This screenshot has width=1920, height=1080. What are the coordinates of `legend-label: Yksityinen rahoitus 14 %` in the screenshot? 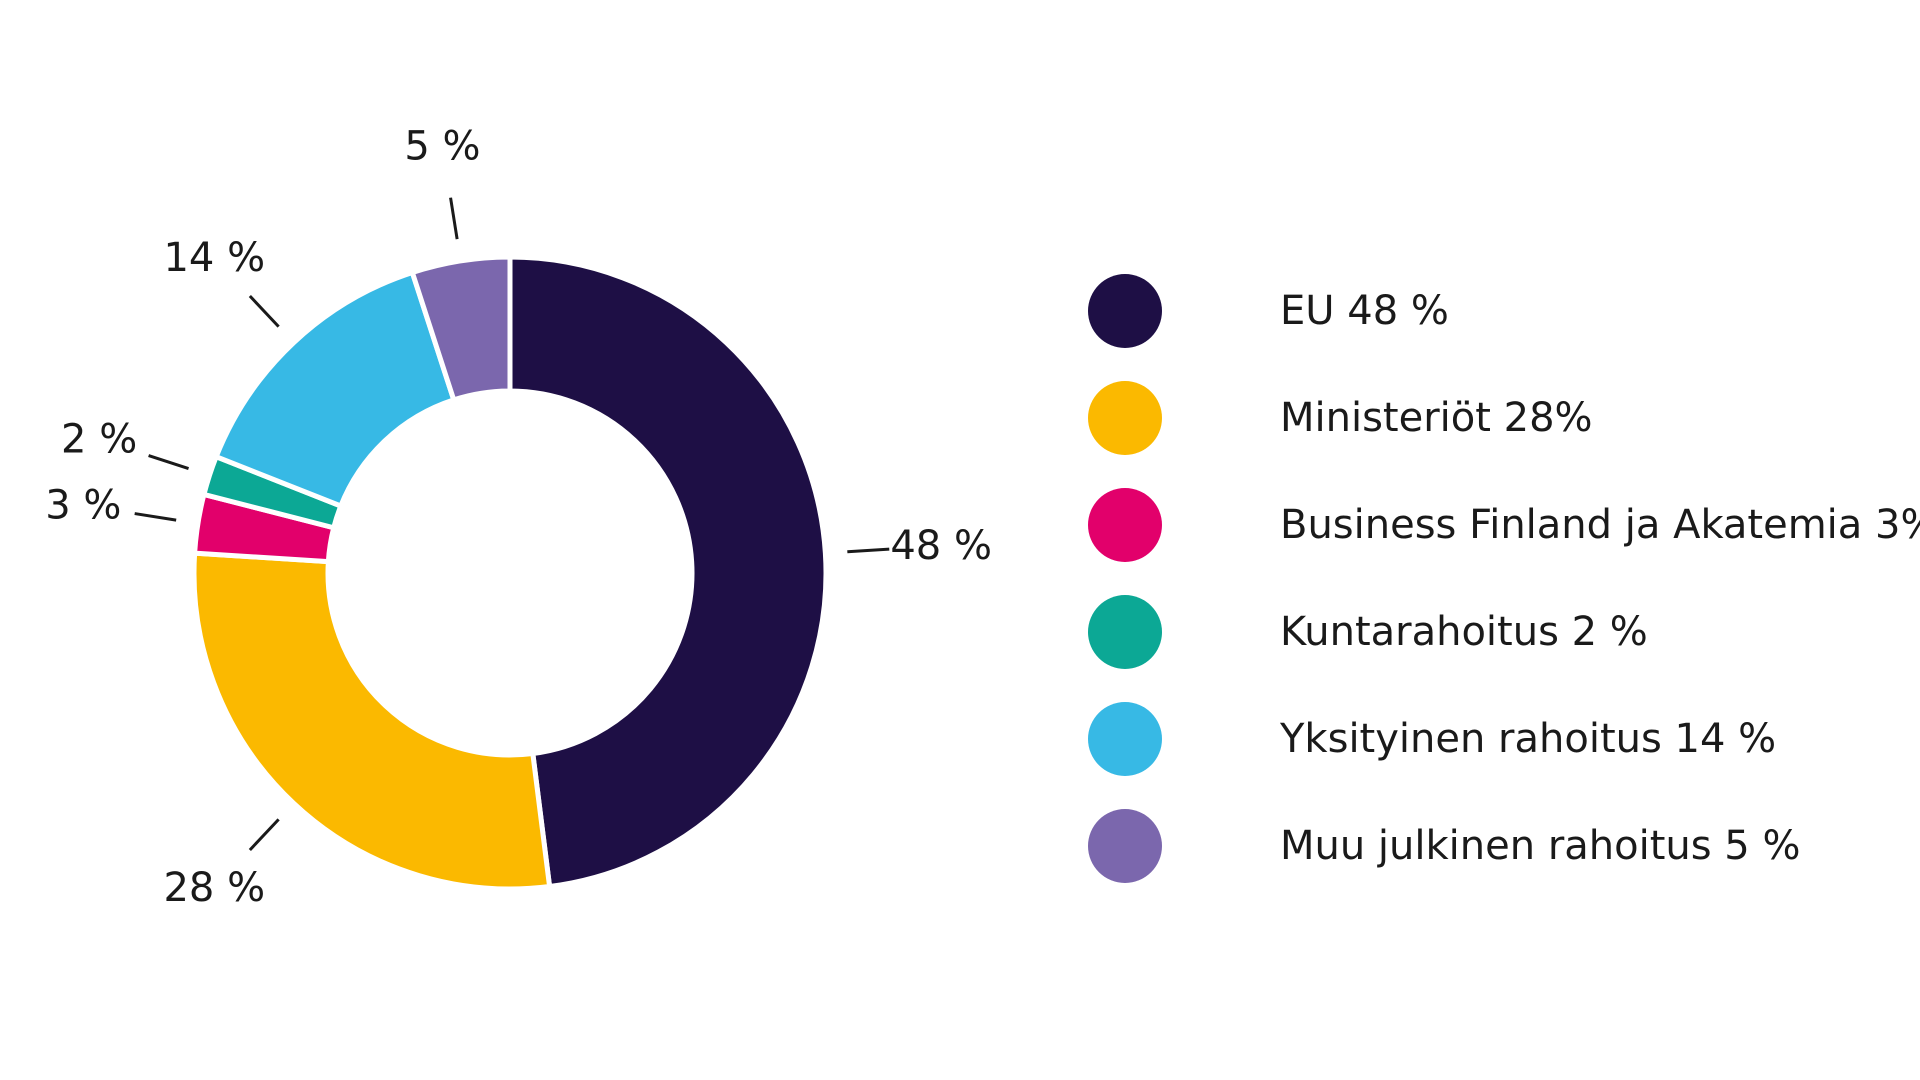 It's located at (1528, 739).